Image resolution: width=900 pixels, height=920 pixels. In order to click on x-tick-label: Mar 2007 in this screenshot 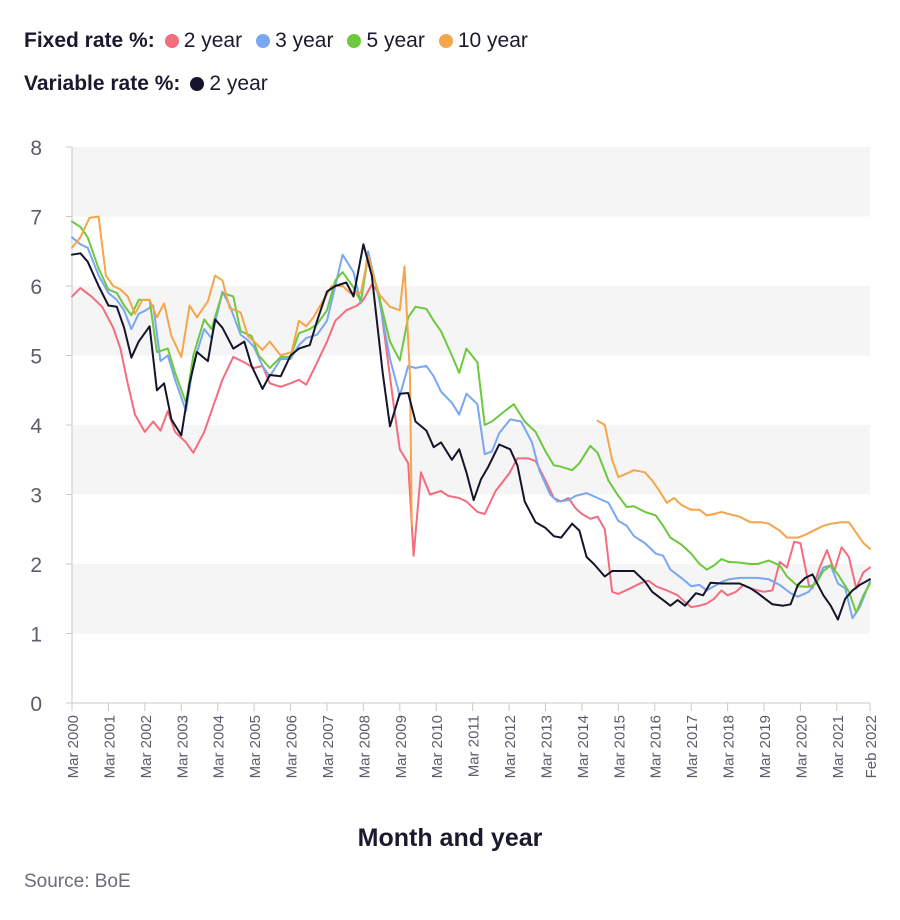, I will do `click(328, 746)`.